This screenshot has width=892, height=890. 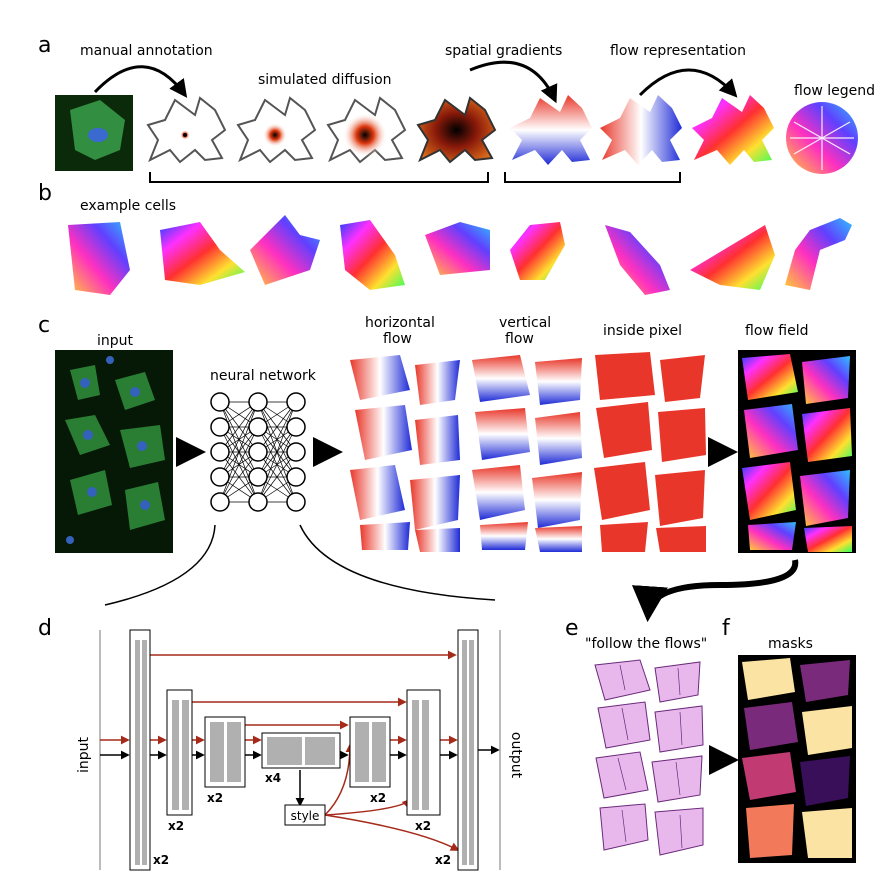 I want to click on panel-letter-a: a, so click(x=44, y=45).